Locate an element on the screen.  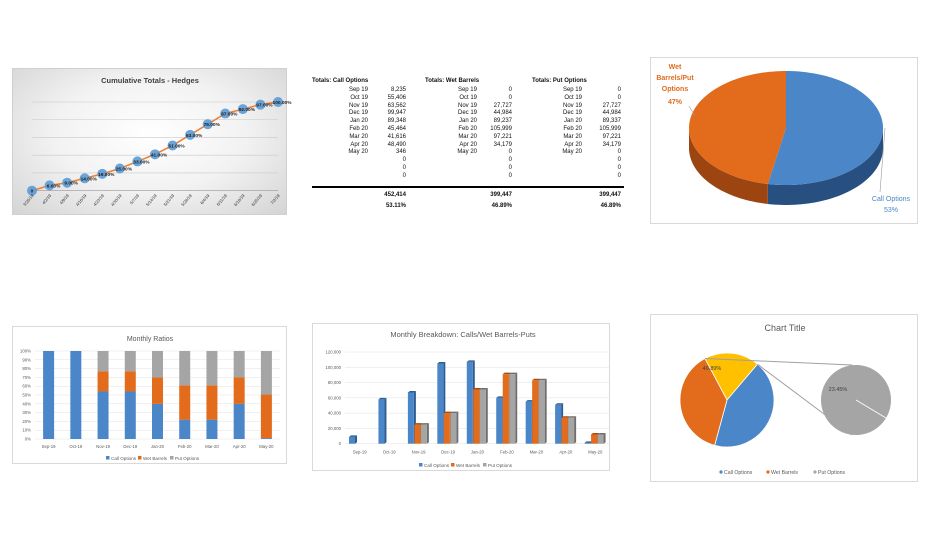
table-total: 399,447 is located at coordinates (501, 195).